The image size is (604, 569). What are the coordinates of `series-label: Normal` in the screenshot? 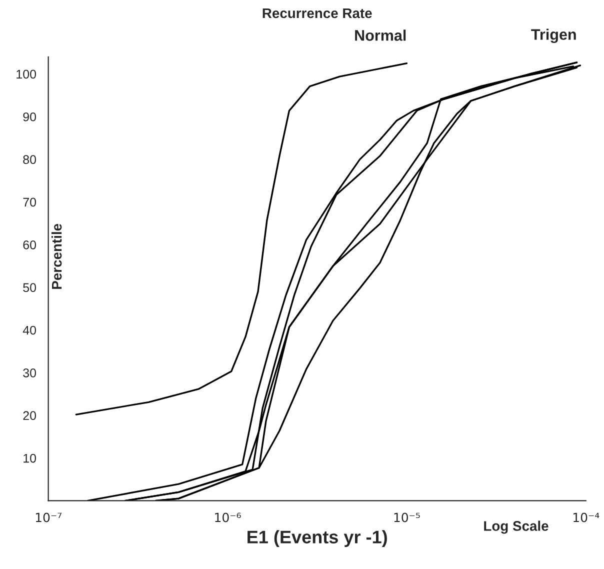 It's located at (380, 35).